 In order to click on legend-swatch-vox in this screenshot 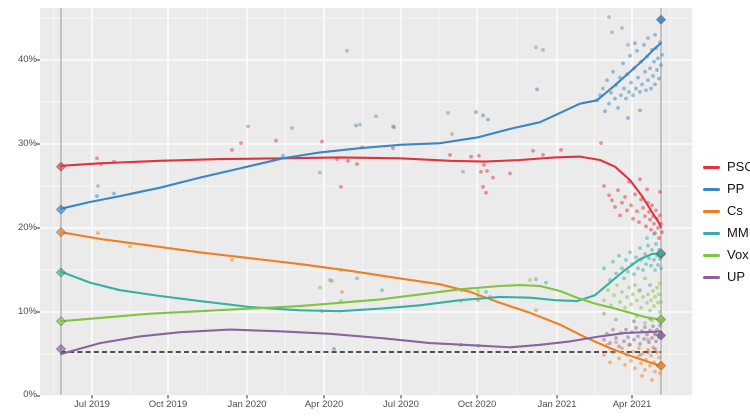, I will do `click(711, 255)`.